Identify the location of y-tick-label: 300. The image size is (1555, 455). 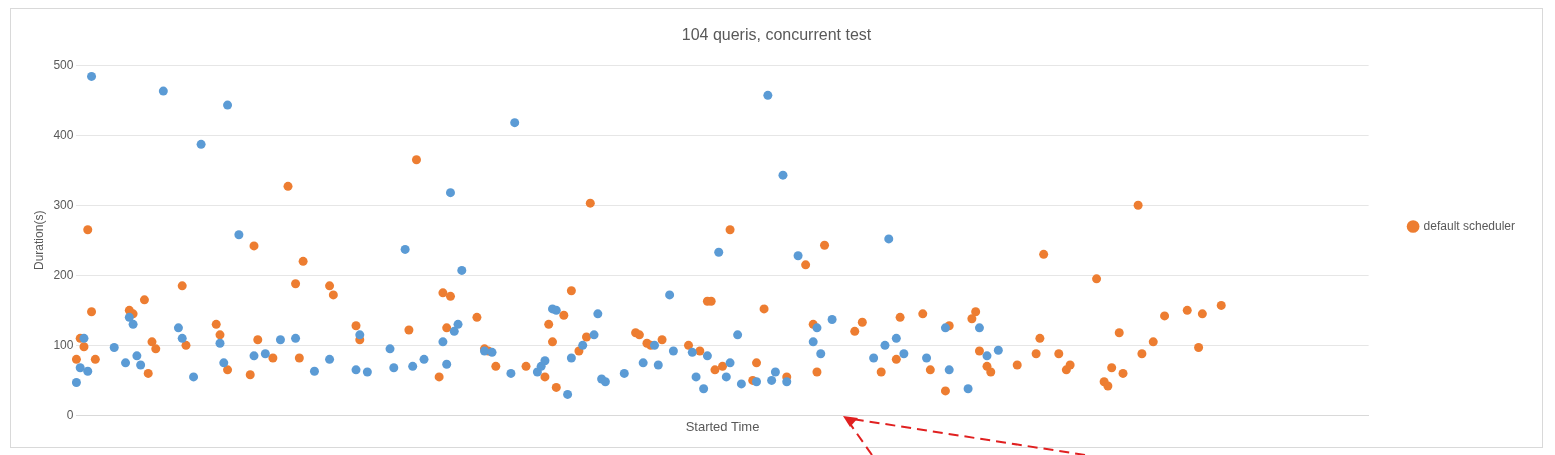
(63, 204).